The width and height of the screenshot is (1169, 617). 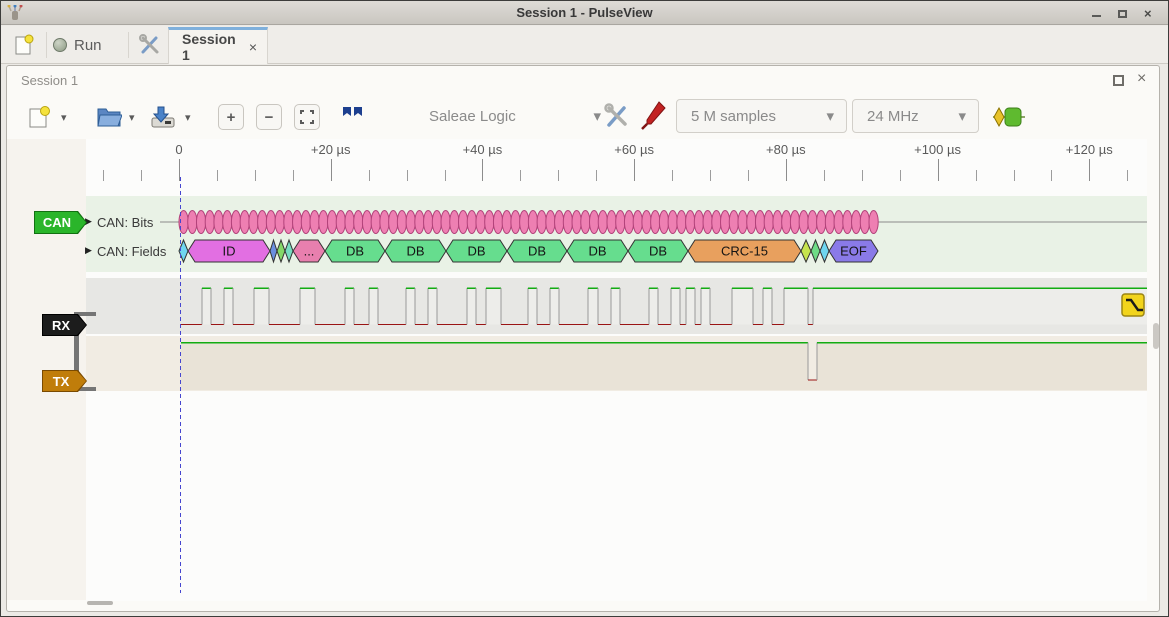 I want to click on session-close-button: ×, so click(x=1142, y=78).